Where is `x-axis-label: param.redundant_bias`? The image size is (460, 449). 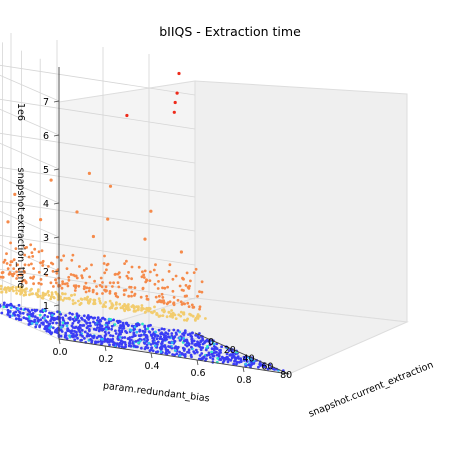 x-axis-label: param.redundant_bias is located at coordinates (156, 393).